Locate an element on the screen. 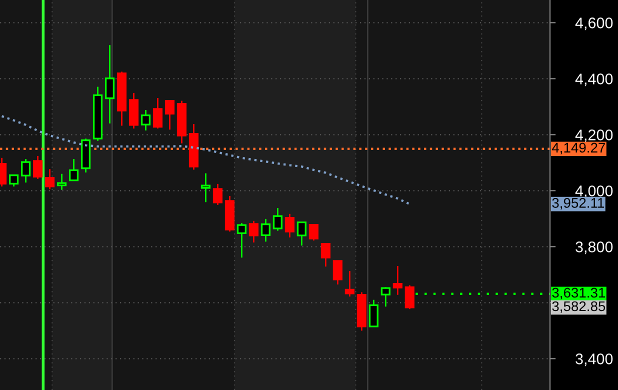  y-tick-label: 4,200 is located at coordinates (594, 136).